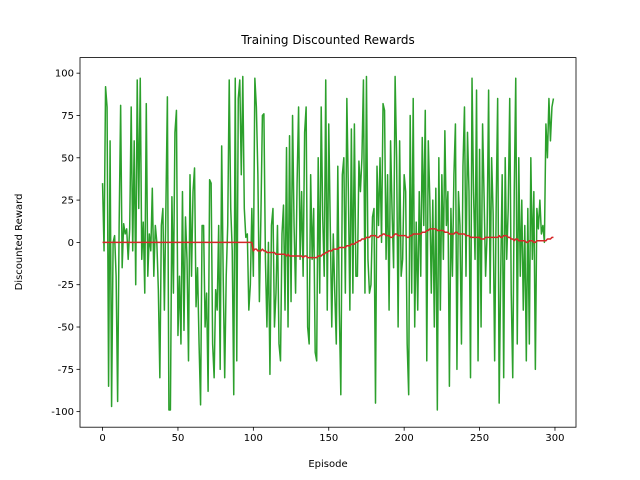 The image size is (640, 480). What do you see at coordinates (66, 328) in the screenshot?
I see `y-tick-label: -50` at bounding box center [66, 328].